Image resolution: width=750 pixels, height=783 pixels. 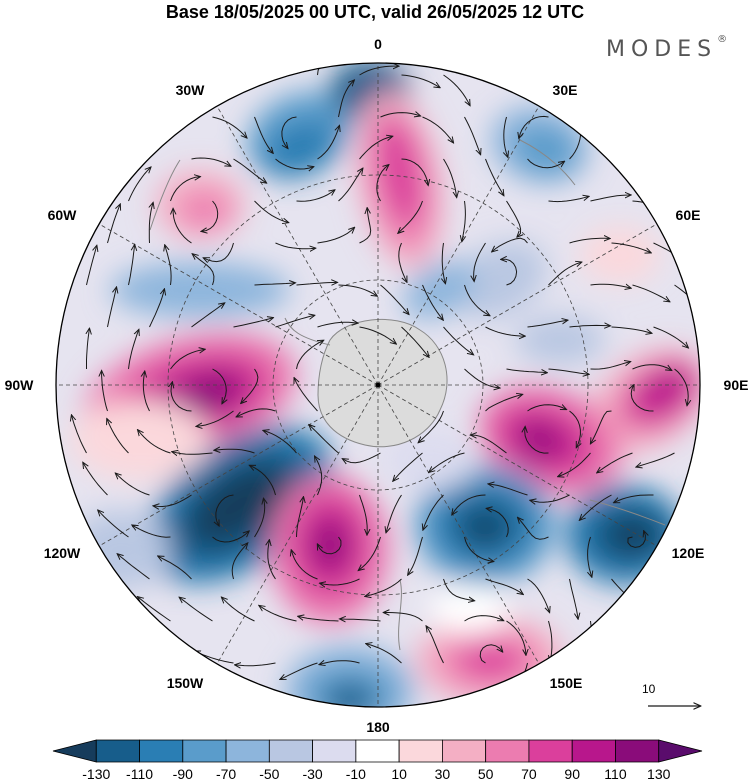 What do you see at coordinates (529, 774) in the screenshot?
I see `colorbar-tick-label: 70` at bounding box center [529, 774].